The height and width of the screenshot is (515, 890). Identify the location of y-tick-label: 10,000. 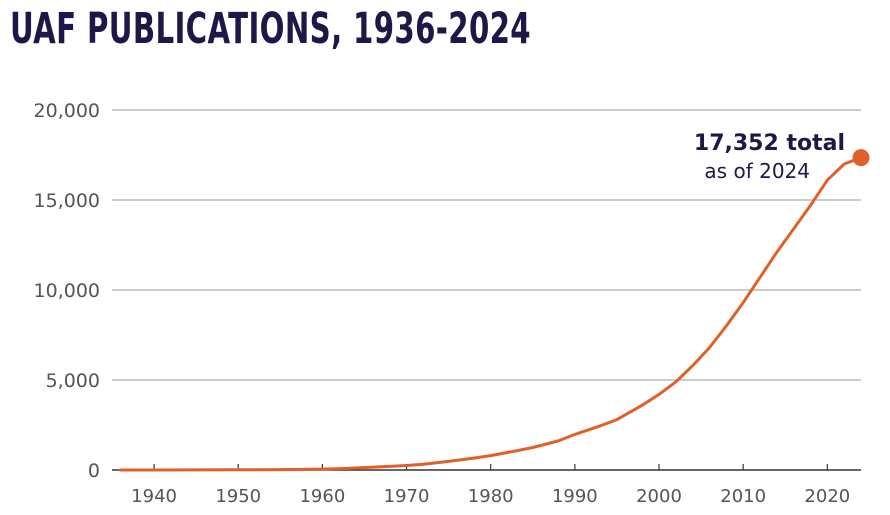
(67, 291).